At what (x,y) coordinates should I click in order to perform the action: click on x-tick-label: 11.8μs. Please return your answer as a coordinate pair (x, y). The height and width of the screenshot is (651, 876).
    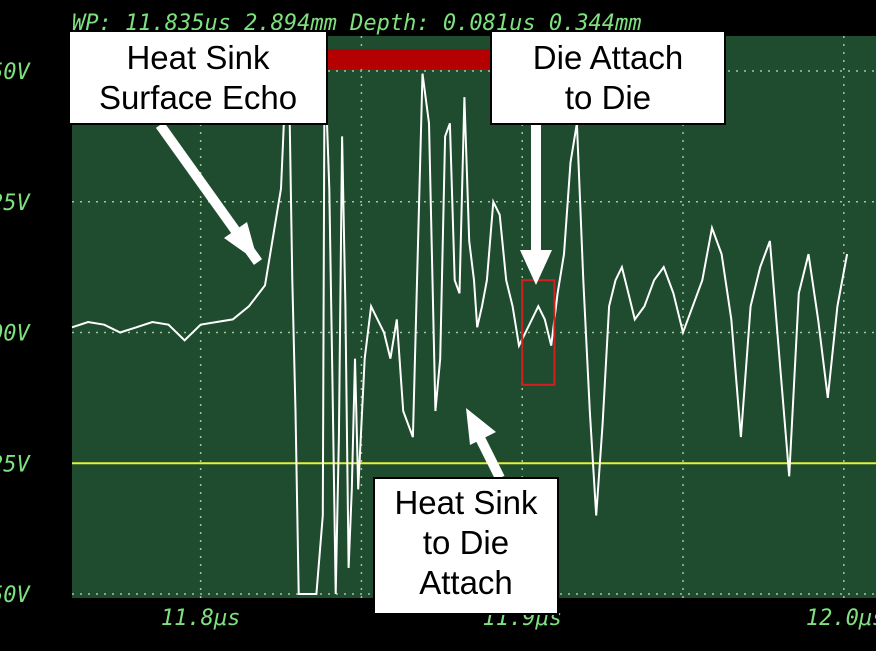
    Looking at the image, I should click on (200, 618).